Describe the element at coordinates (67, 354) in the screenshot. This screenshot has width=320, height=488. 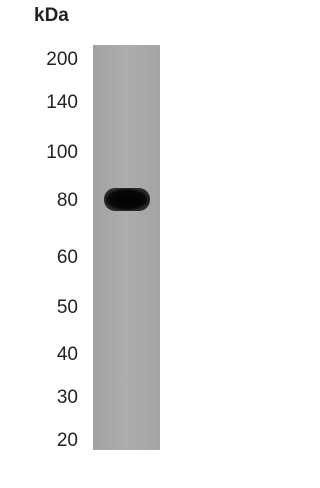
I see `marker-label: 40` at that location.